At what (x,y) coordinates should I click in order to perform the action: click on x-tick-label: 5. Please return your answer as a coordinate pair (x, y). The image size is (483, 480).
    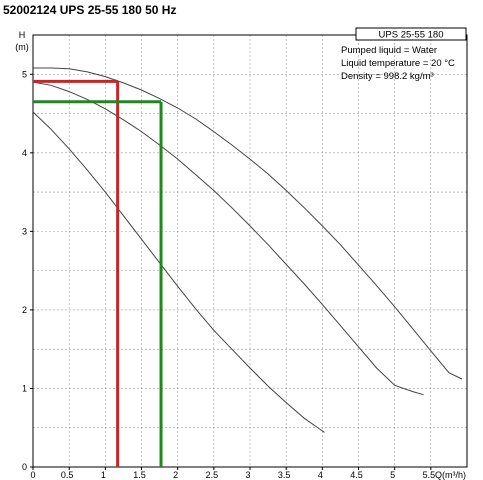
    Looking at the image, I should click on (392, 475).